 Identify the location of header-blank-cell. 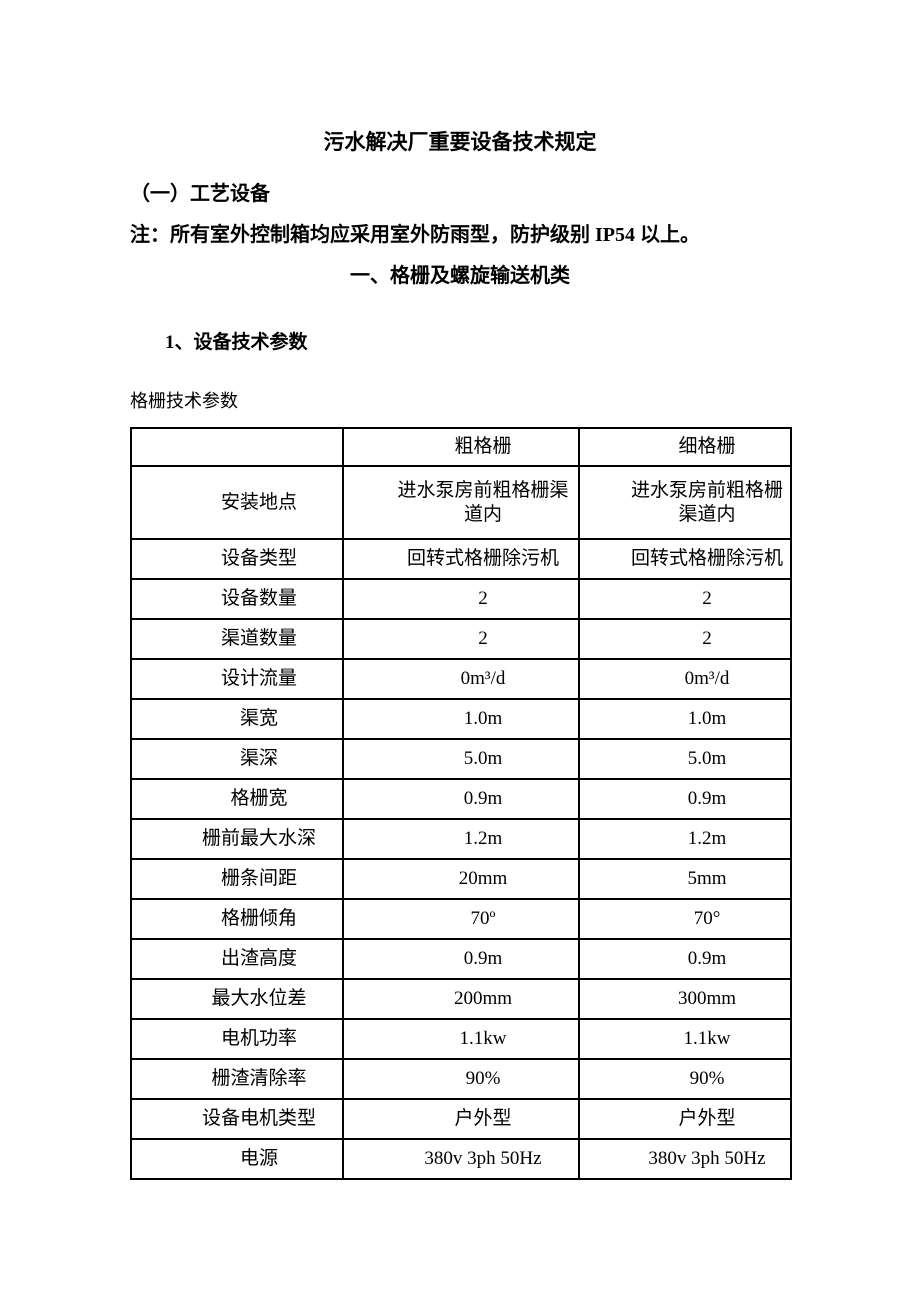
(237, 447).